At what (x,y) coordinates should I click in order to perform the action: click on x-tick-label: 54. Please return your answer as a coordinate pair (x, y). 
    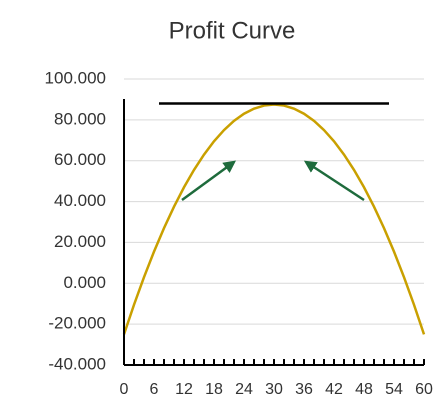
    Looking at the image, I should click on (394, 389).